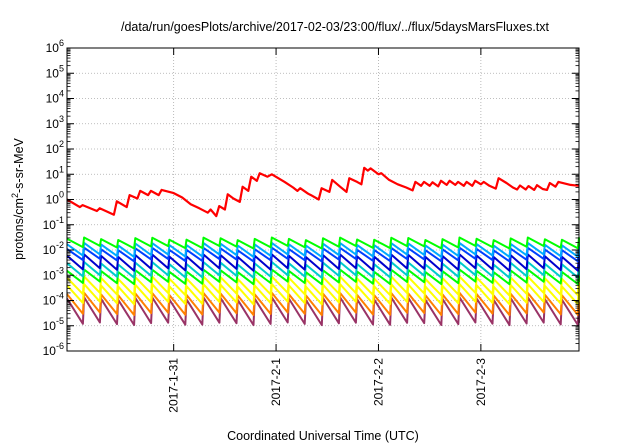 Image resolution: width=640 pixels, height=448 pixels. Describe the element at coordinates (276, 382) in the screenshot. I see `x-tick-label: 2017-2-1` at that location.